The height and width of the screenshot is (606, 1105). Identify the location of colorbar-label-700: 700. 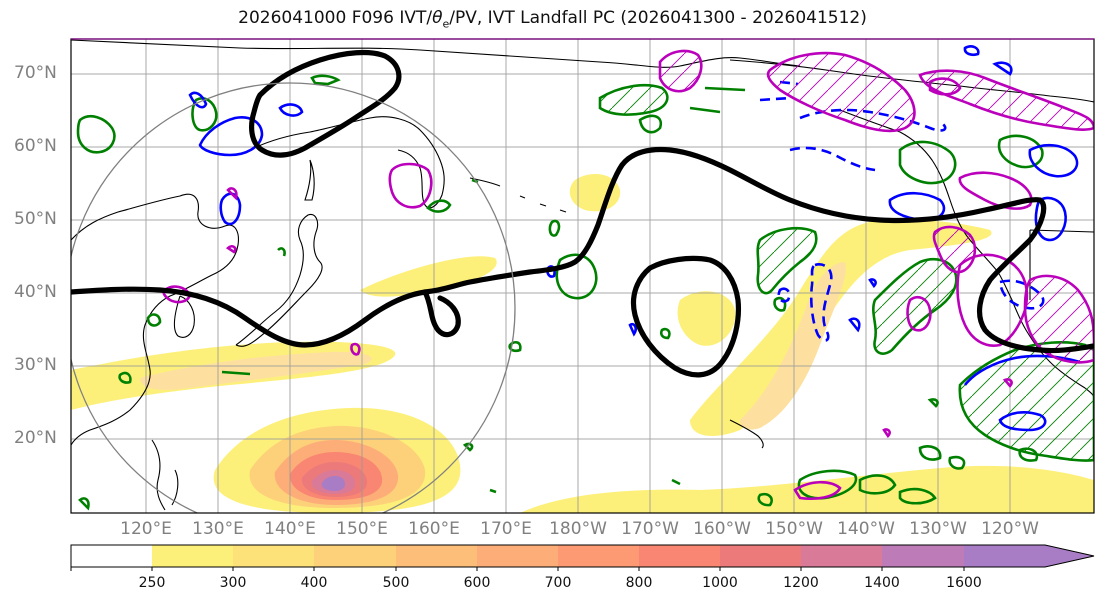
(558, 583).